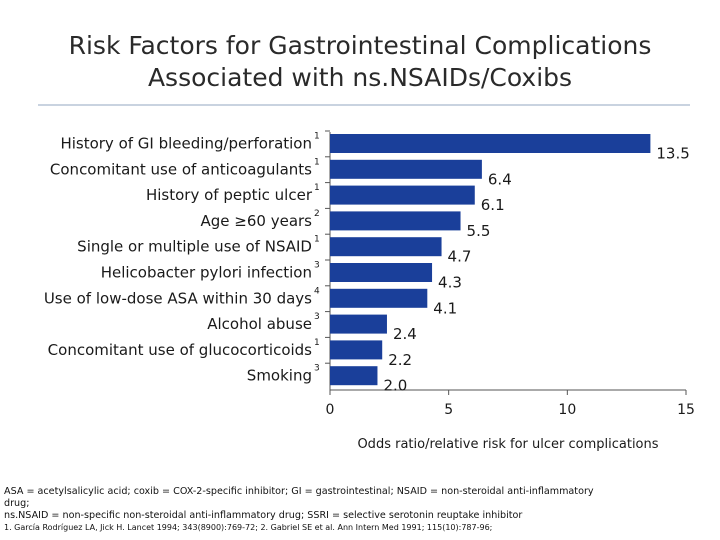 The image size is (720, 540). I want to click on value-label: 13.5, so click(672, 154).